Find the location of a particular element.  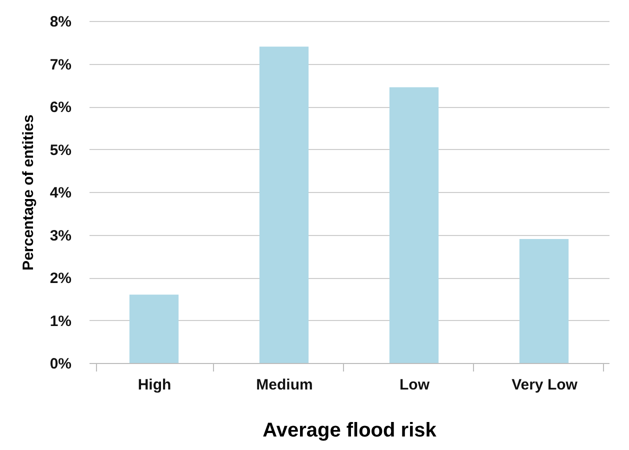

y-tick-label: 7% is located at coordinates (61, 65).